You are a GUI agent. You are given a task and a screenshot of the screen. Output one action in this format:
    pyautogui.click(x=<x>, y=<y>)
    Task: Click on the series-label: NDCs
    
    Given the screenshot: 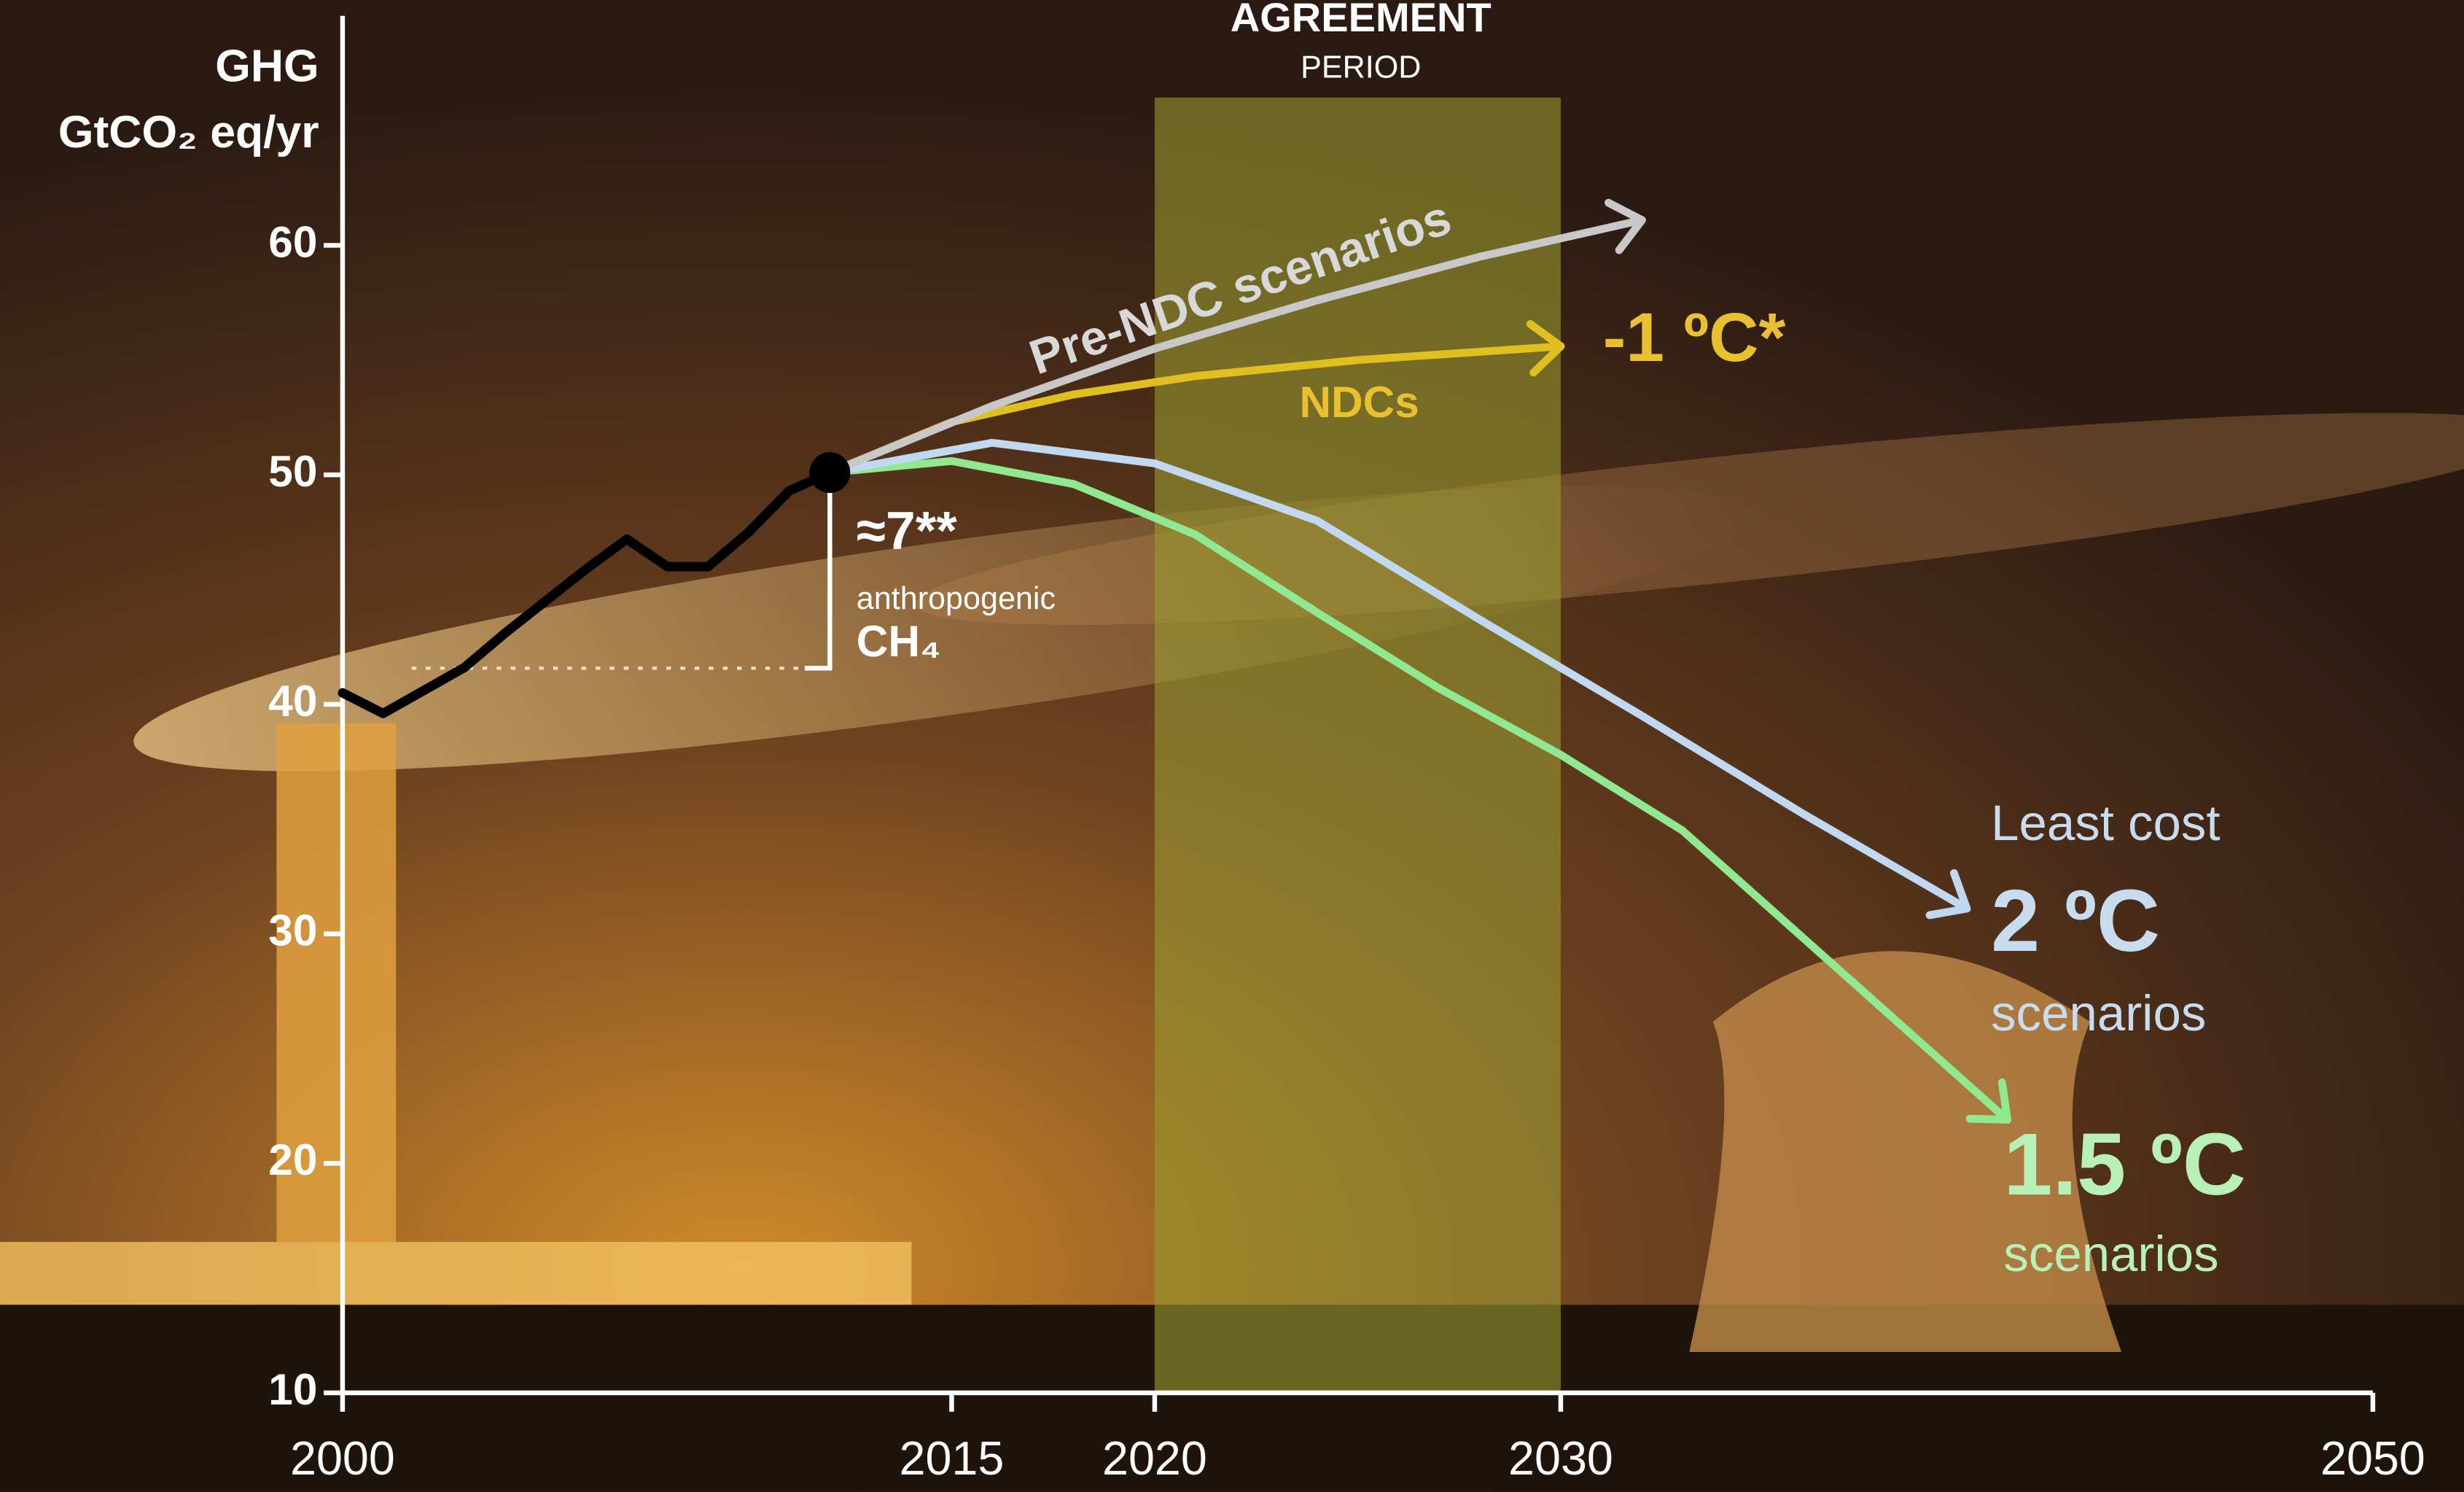 What is the action you would take?
    pyautogui.click(x=1359, y=402)
    